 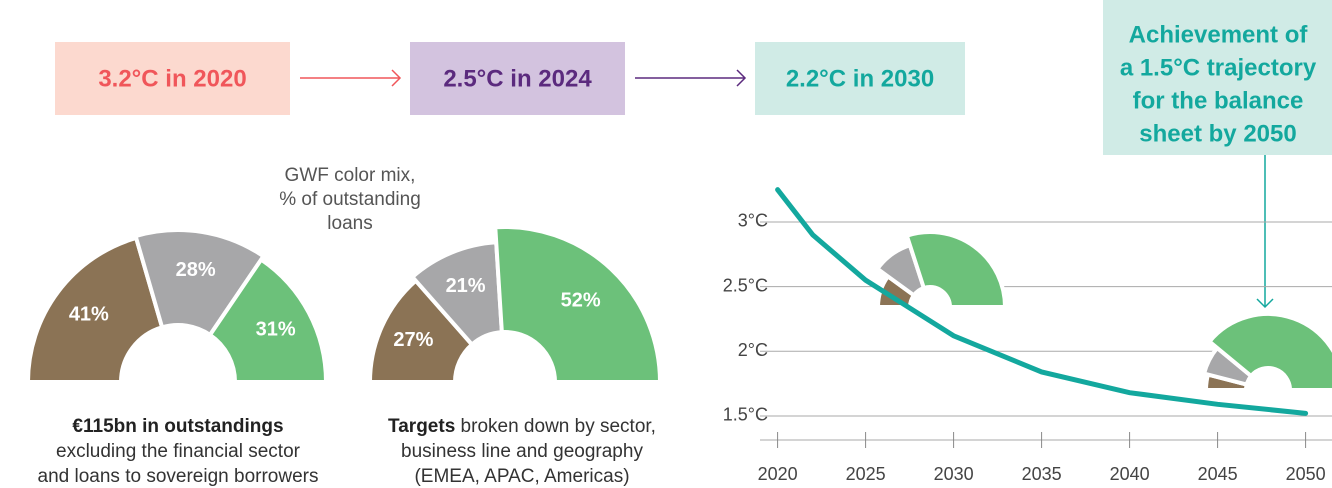 I want to click on donut-label: 27%, so click(x=413, y=340).